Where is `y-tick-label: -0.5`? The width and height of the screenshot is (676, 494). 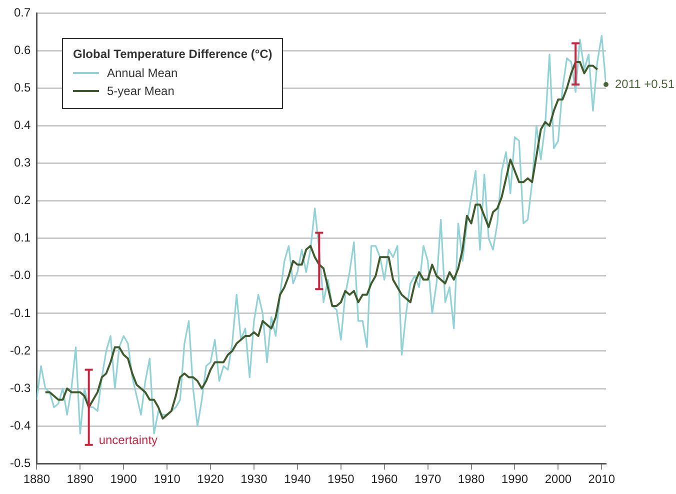 y-tick-label: -0.5 is located at coordinates (20, 463).